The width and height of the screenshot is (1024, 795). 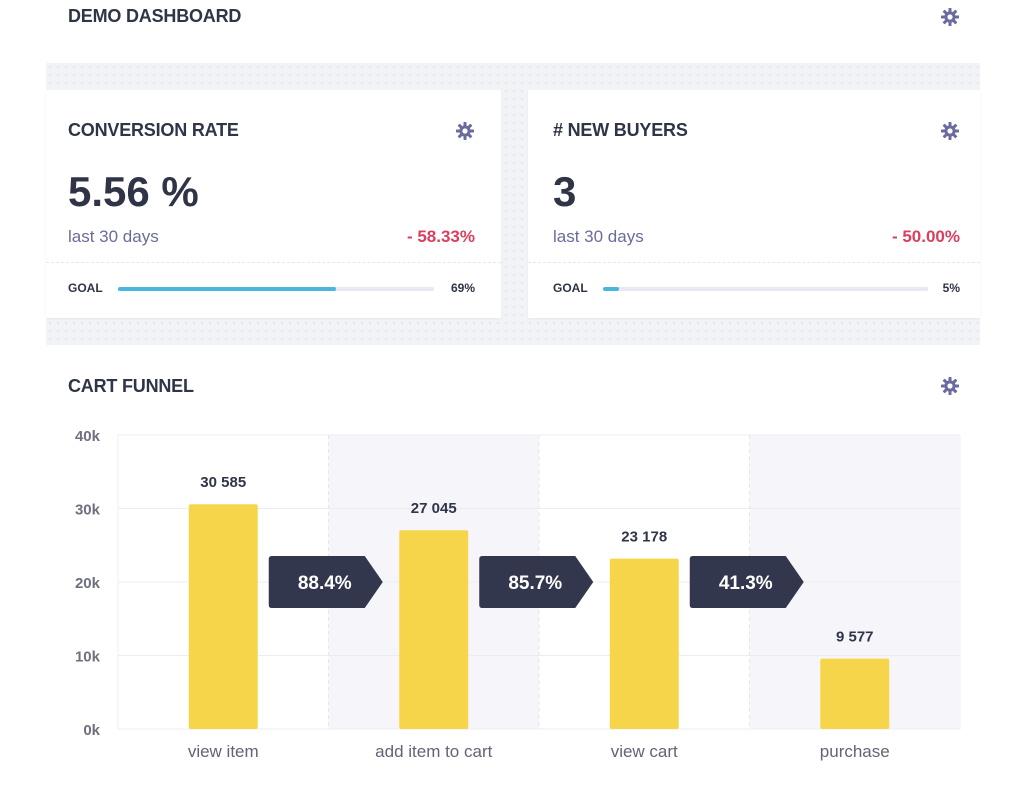 What do you see at coordinates (88, 510) in the screenshot?
I see `y-tick-label: 30k` at bounding box center [88, 510].